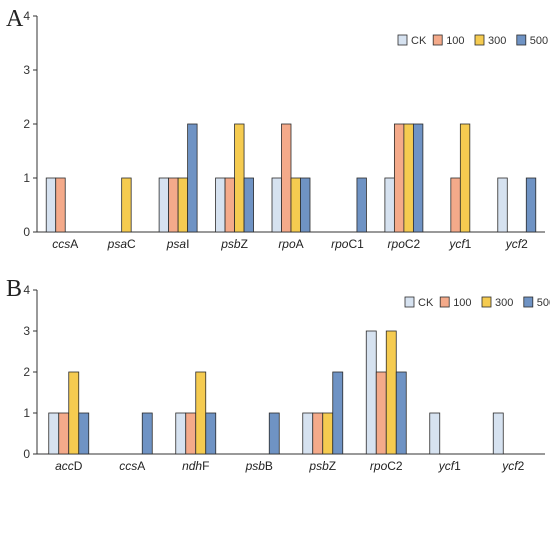  Describe the element at coordinates (15, 19) in the screenshot. I see `panel-label: A` at that location.